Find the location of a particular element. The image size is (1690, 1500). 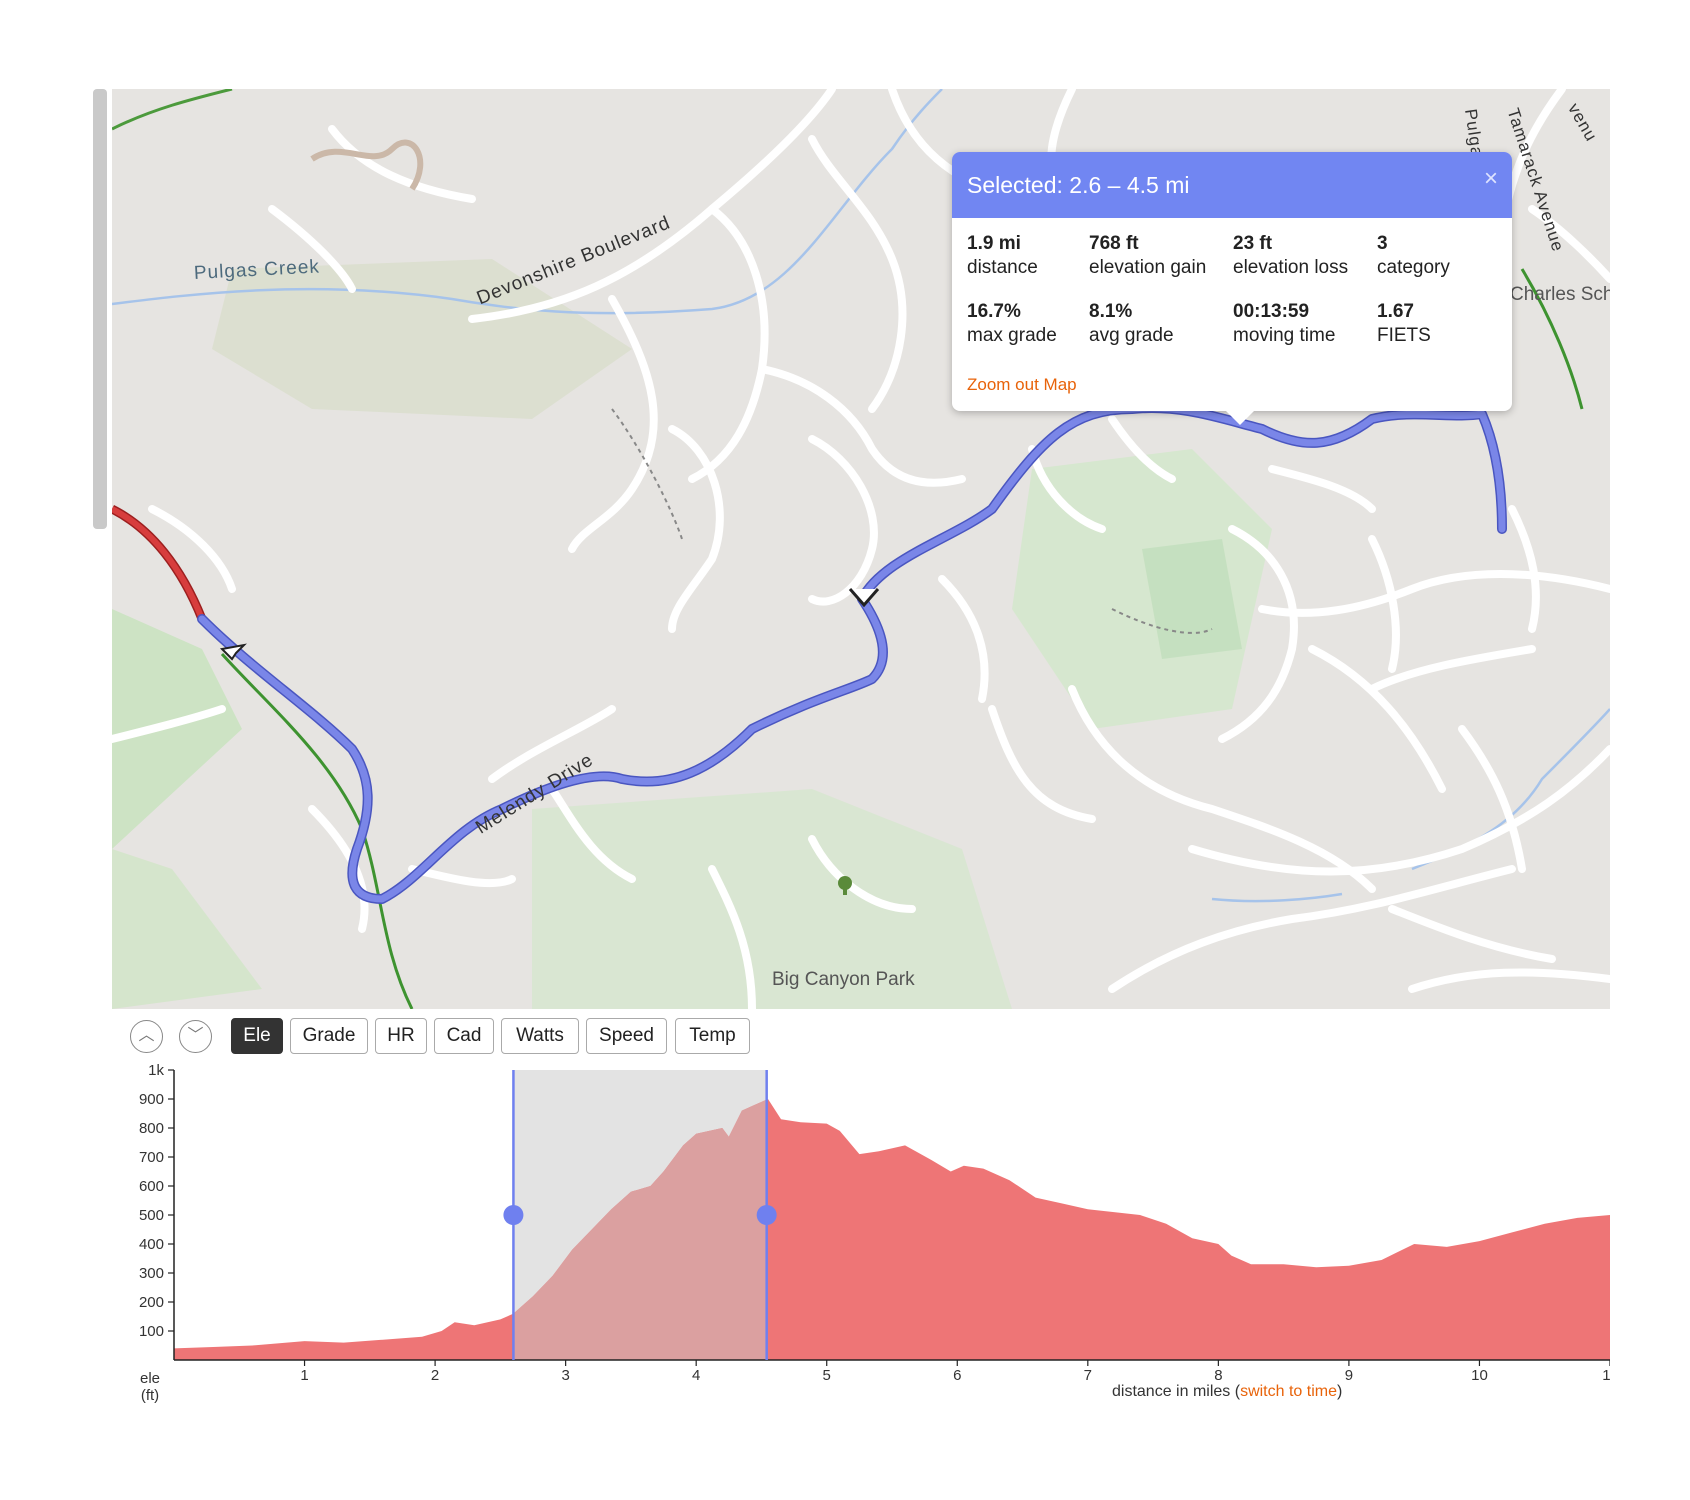

elevation-area is located at coordinates (892, 1229).